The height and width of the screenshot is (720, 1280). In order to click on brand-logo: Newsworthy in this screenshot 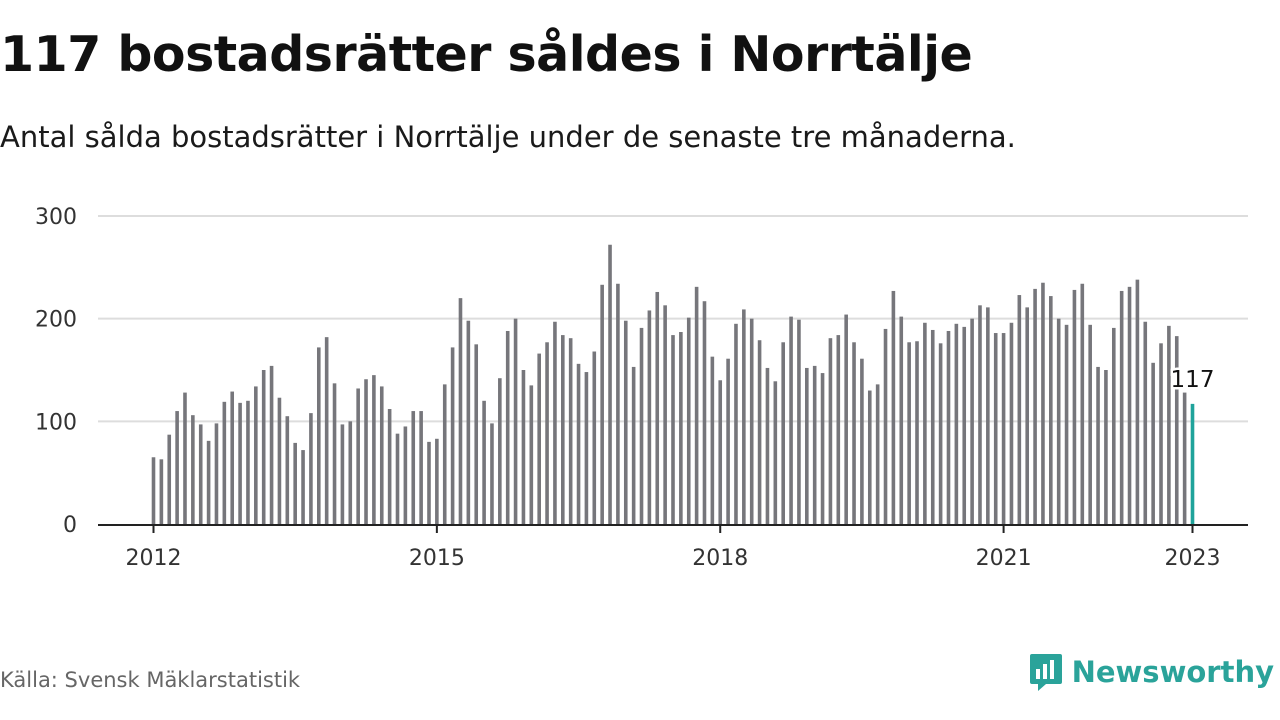, I will do `click(1151, 672)`.